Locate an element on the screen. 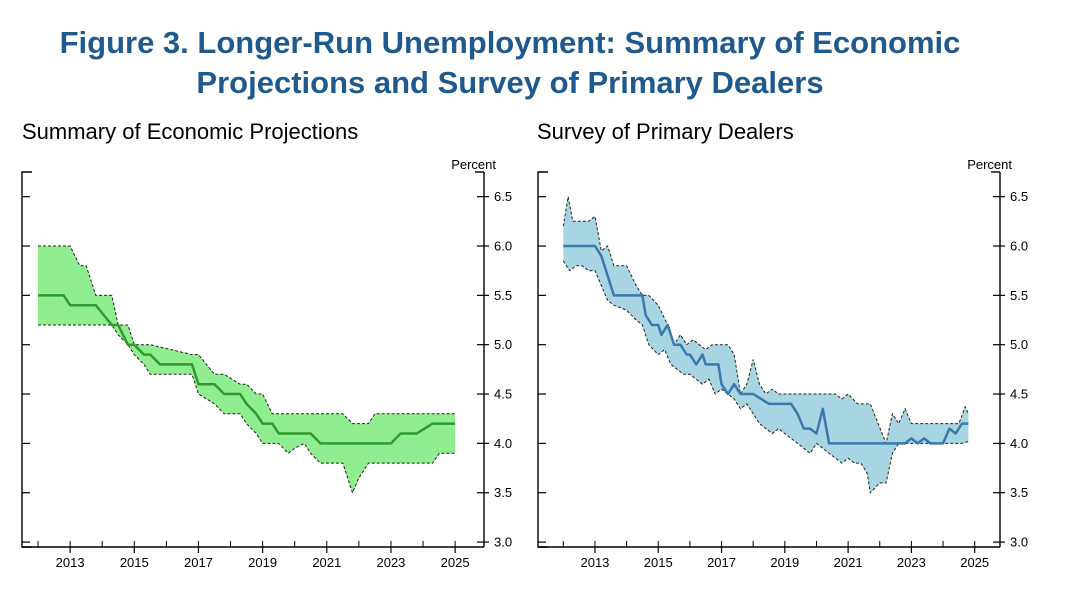  upper-bound-line is located at coordinates (247, 335).